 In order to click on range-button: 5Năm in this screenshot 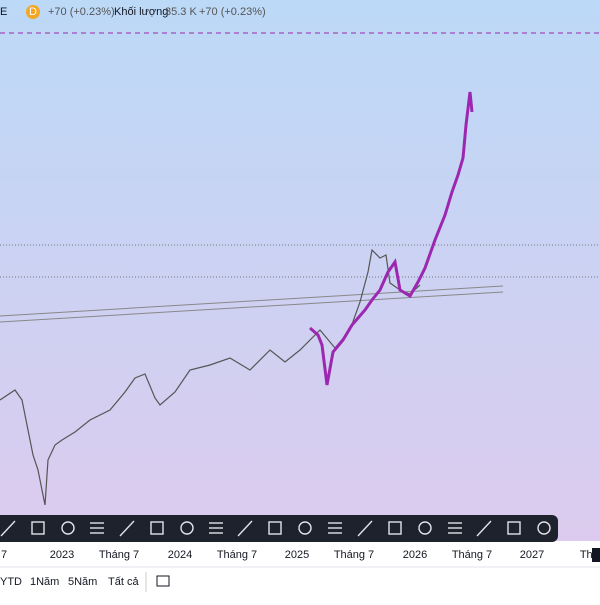, I will do `click(82, 582)`.